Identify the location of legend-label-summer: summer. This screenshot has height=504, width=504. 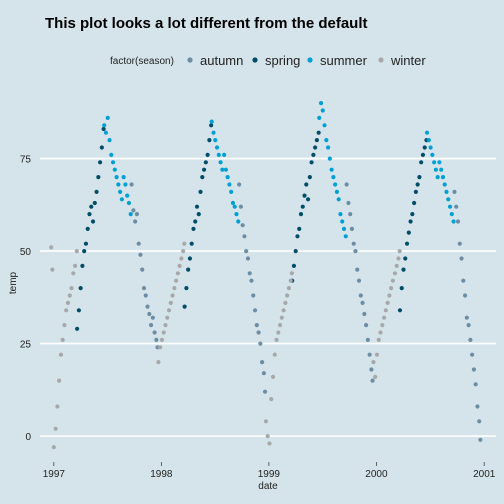
(344, 60).